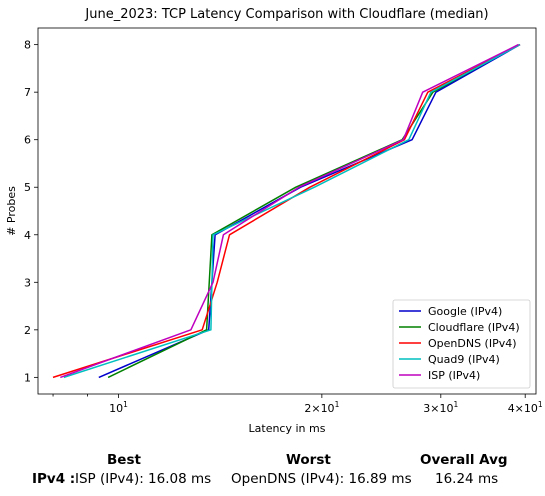 The image size is (545, 496). What do you see at coordinates (440, 407) in the screenshot?
I see `x-tick-label: 3×10¹` at bounding box center [440, 407].